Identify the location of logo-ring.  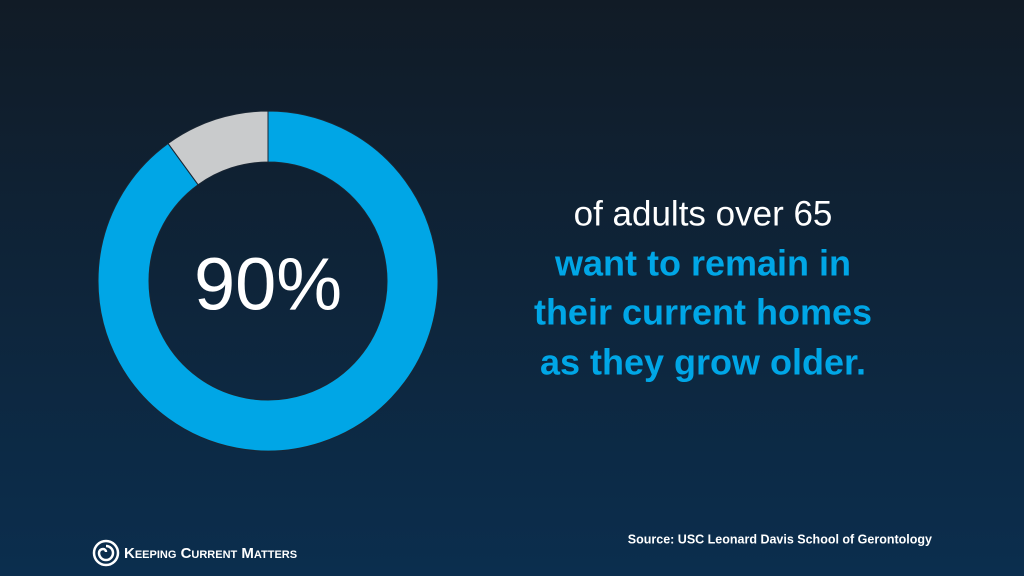
(106, 553).